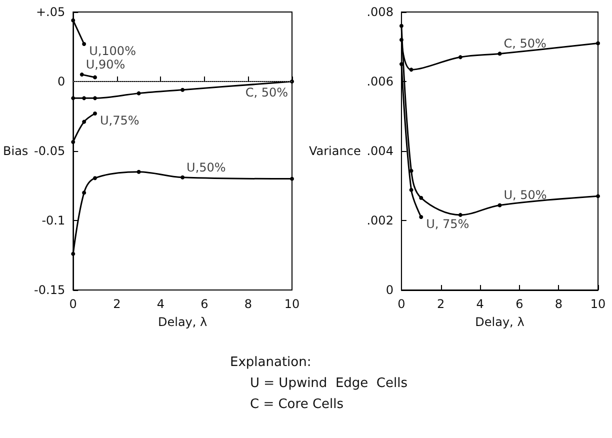 The width and height of the screenshot is (612, 438). Describe the element at coordinates (525, 195) in the screenshot. I see `annotation: U, 50%` at that location.